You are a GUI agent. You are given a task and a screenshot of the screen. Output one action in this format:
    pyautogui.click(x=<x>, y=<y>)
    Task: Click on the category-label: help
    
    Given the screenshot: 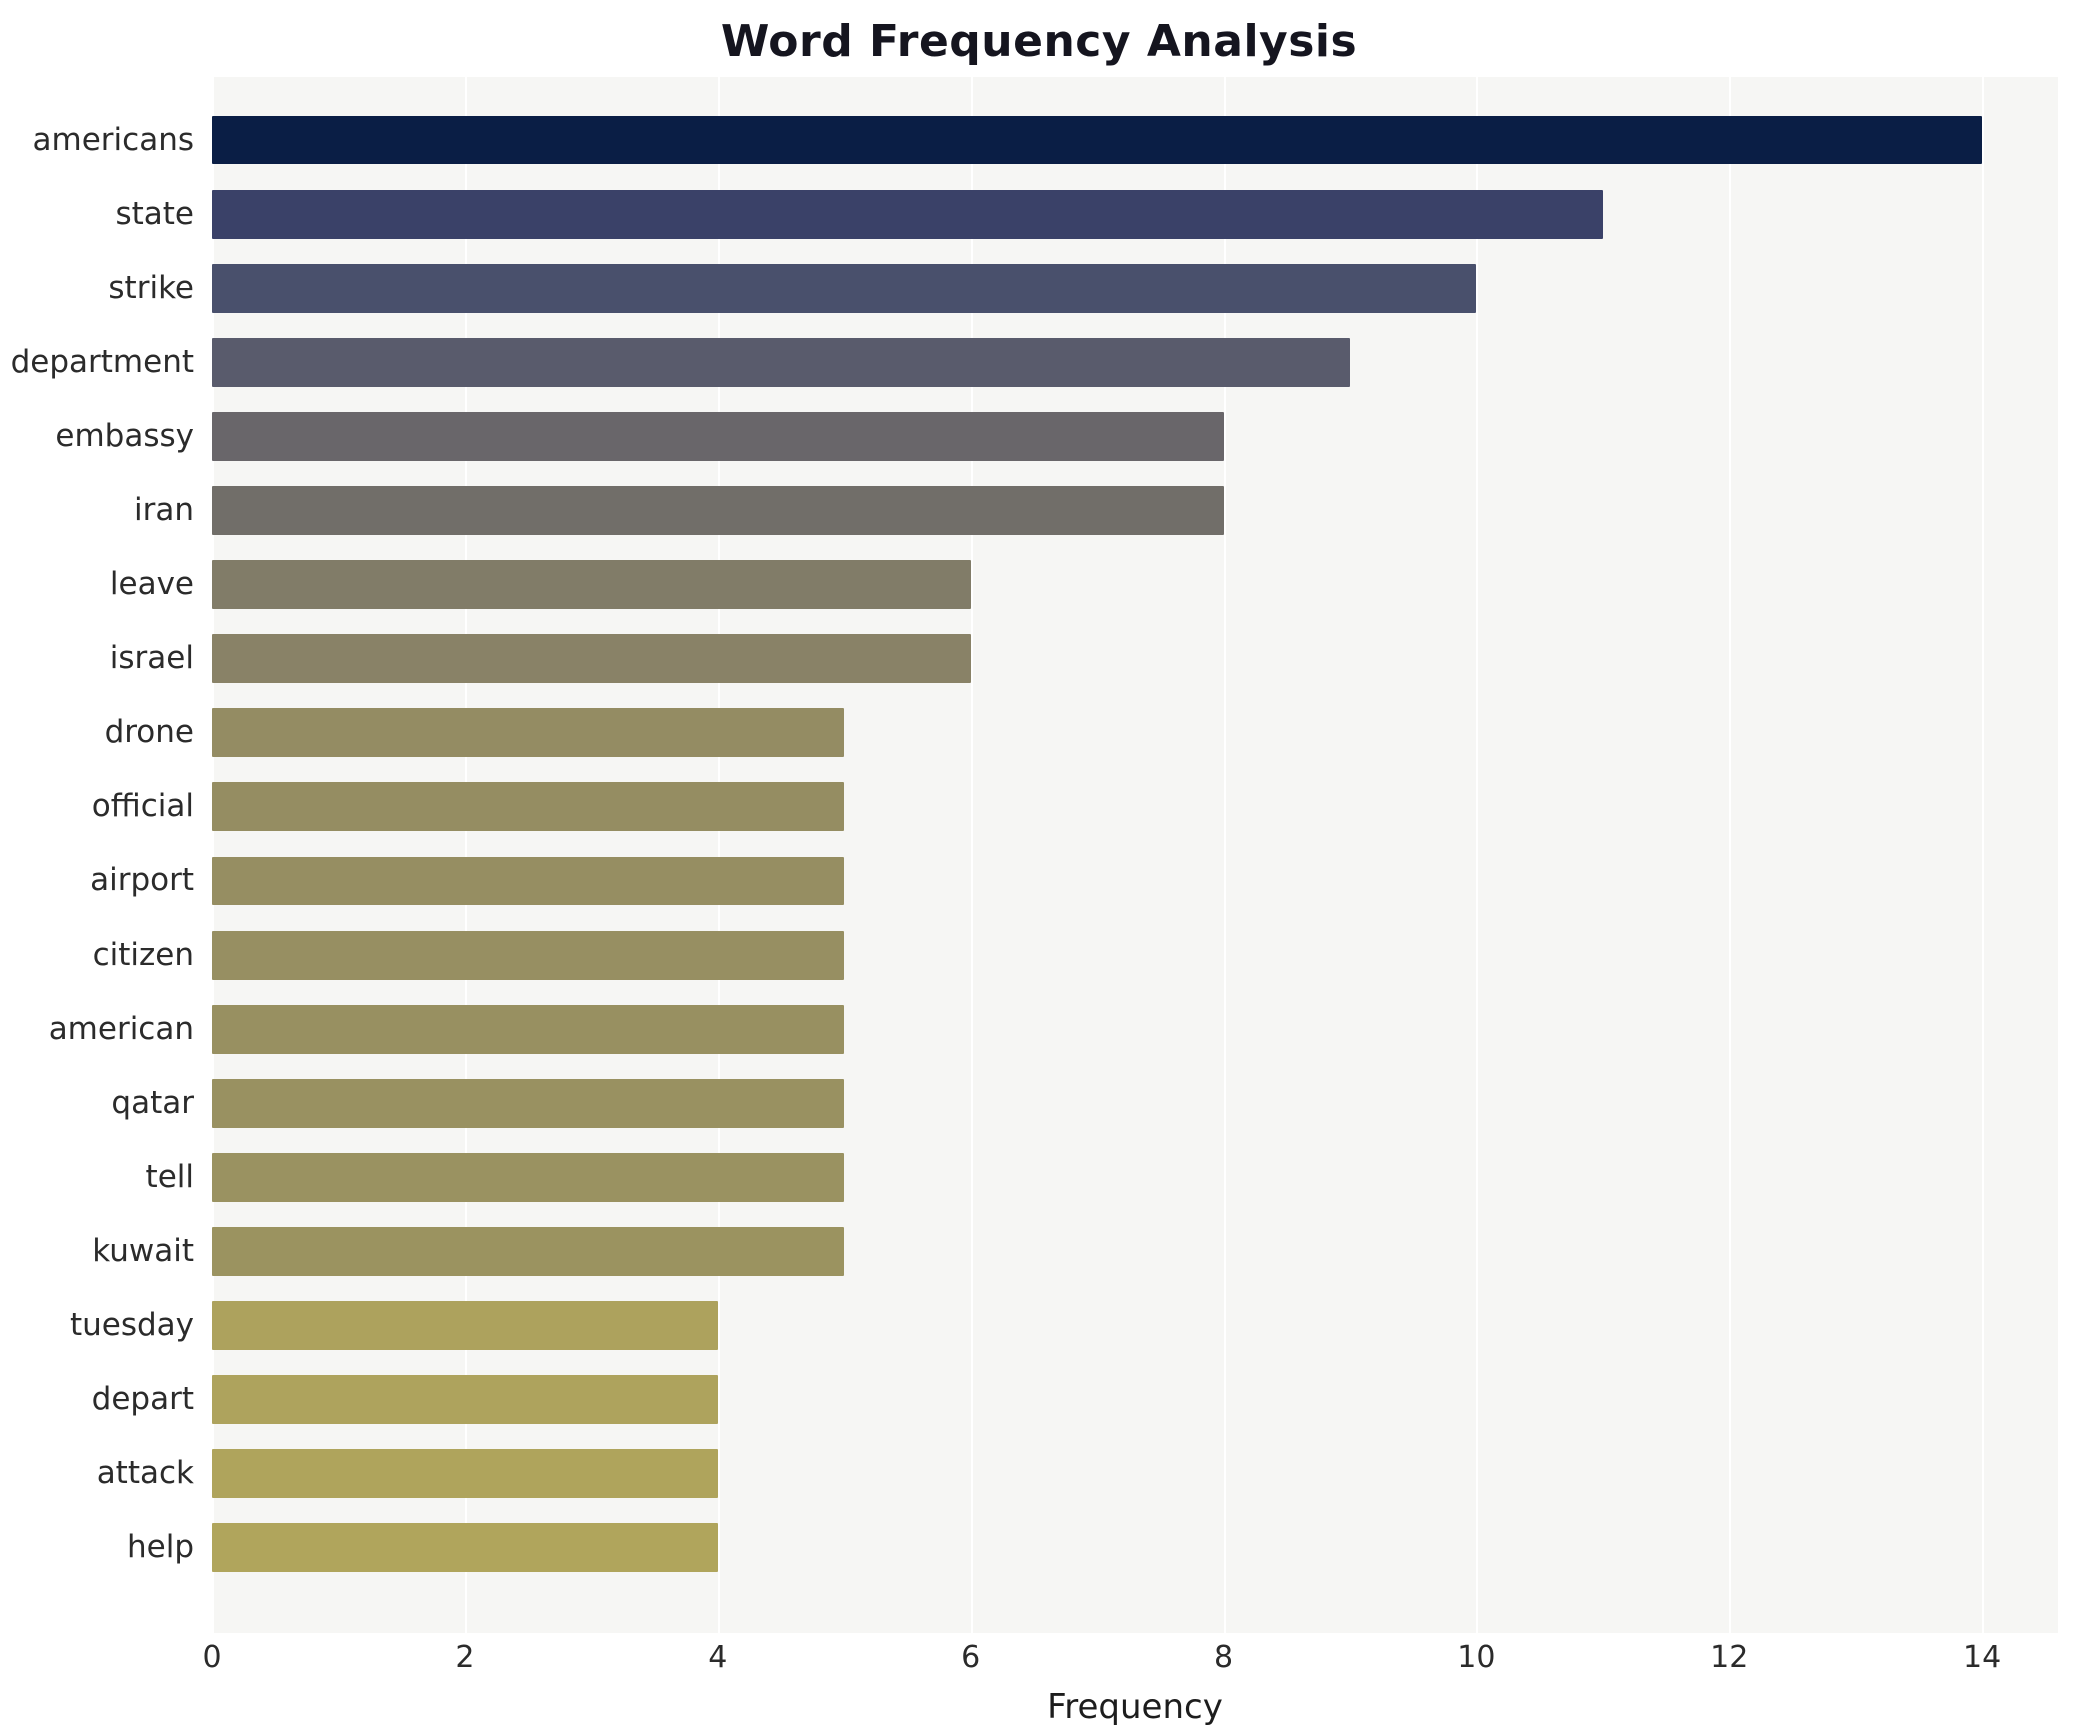 What is the action you would take?
    pyautogui.click(x=160, y=1547)
    